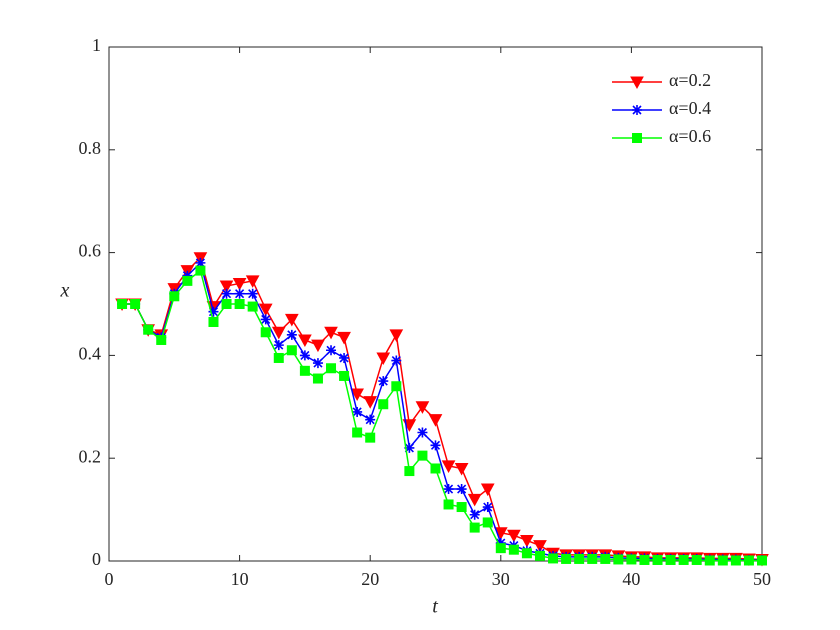 Image resolution: width=840 pixels, height=630 pixels. Describe the element at coordinates (90, 148) in the screenshot. I see `y-tick-label: 0.8` at that location.